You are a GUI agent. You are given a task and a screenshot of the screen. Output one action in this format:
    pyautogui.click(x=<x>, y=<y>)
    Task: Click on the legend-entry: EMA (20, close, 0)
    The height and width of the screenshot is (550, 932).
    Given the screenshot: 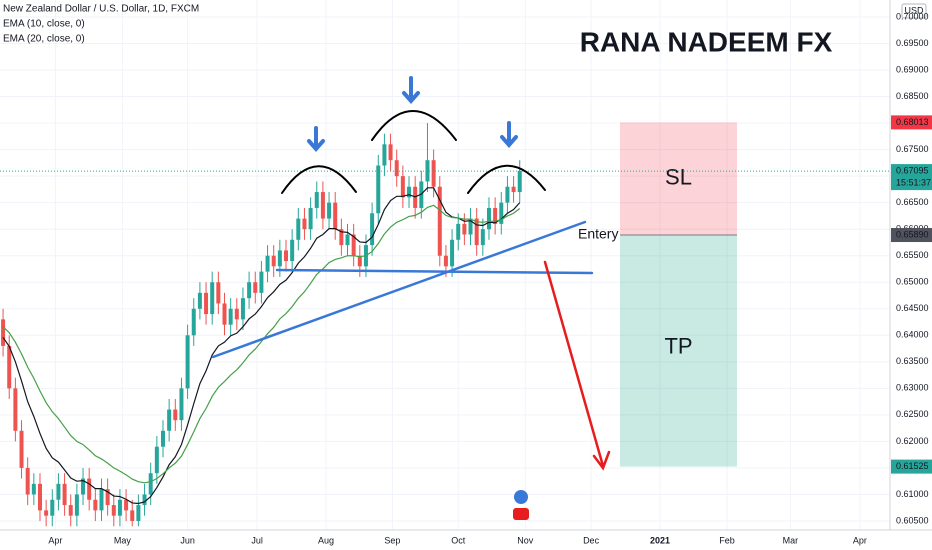 What is the action you would take?
    pyautogui.click(x=44, y=39)
    